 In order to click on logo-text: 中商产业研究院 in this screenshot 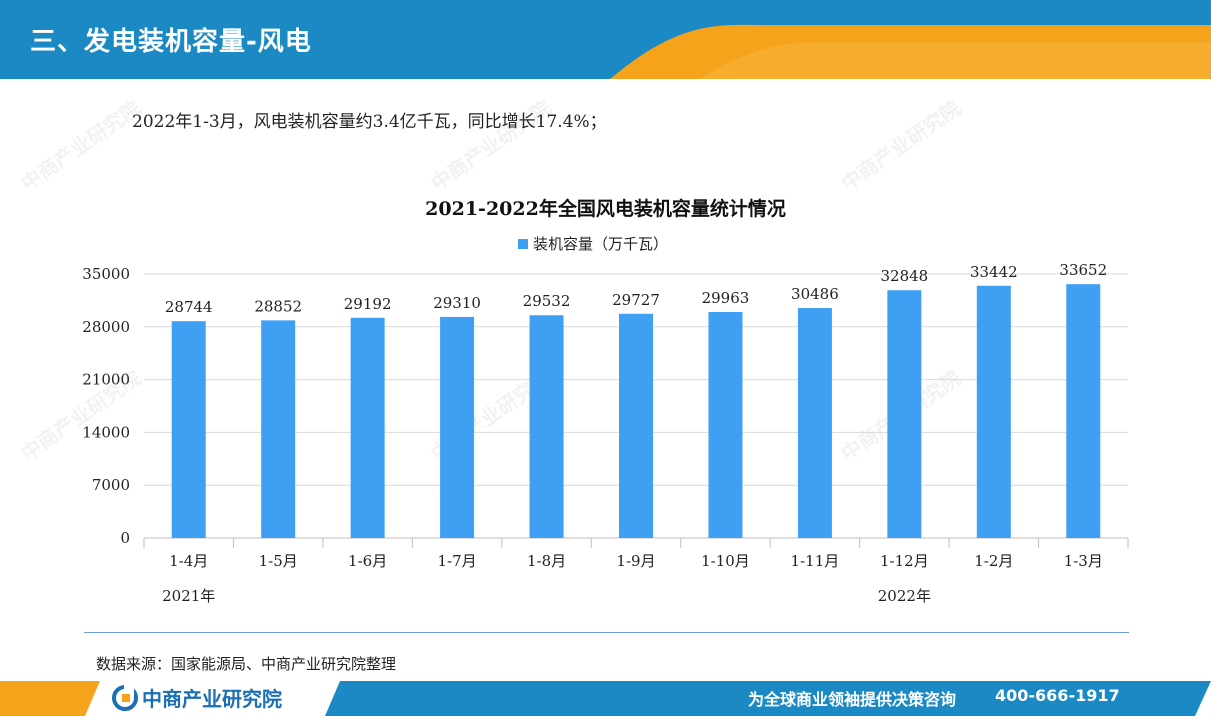, I will do `click(212, 699)`.